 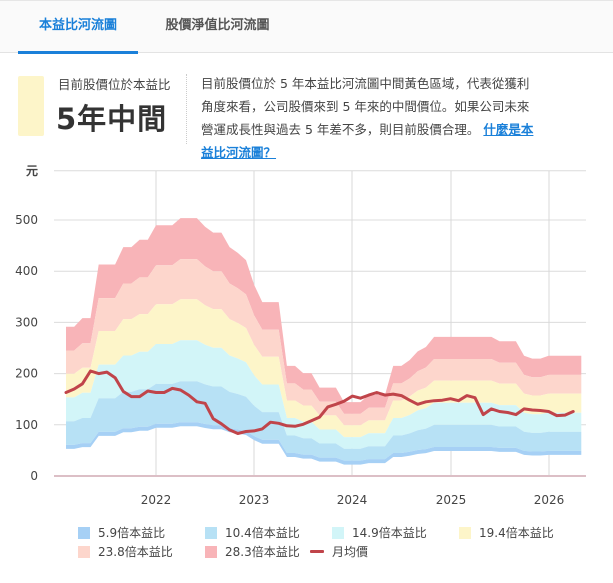 I want to click on zone-color-swatch, so click(x=31, y=106).